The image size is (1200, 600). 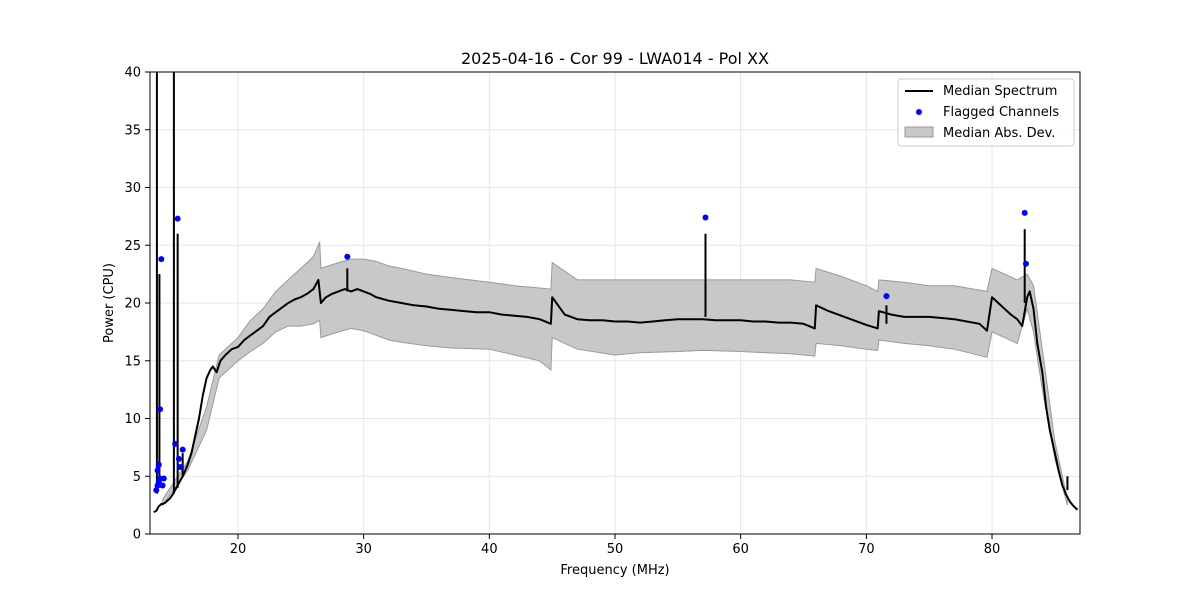 I want to click on y-axis-label: Power (CPU), so click(x=109, y=303).